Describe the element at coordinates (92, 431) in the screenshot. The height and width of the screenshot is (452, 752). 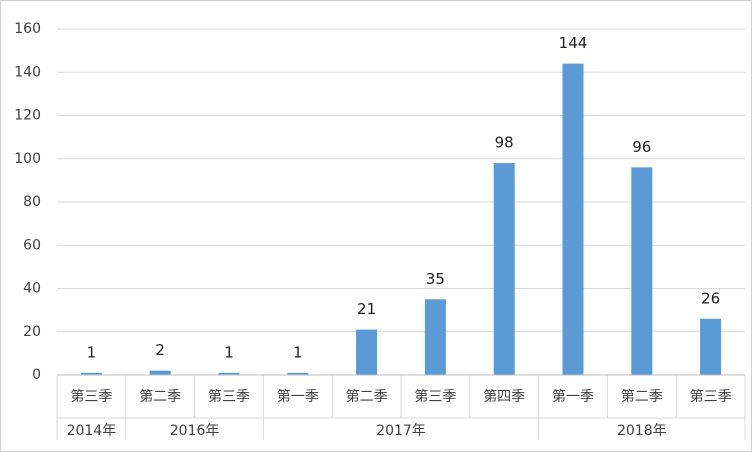
I see `group-label: 2014年` at that location.